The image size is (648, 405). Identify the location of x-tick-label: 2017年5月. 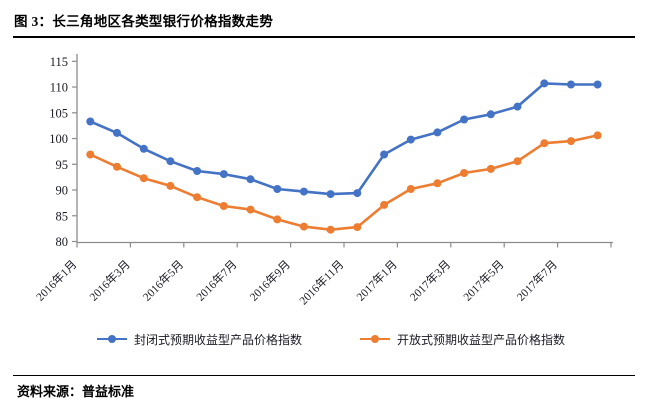
(483, 280).